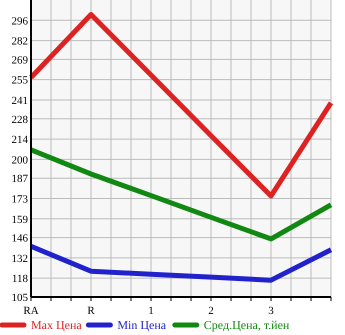 Image resolution: width=345 pixels, height=335 pixels. What do you see at coordinates (56, 325) in the screenshot?
I see `legend-label: Max Цена` at bounding box center [56, 325].